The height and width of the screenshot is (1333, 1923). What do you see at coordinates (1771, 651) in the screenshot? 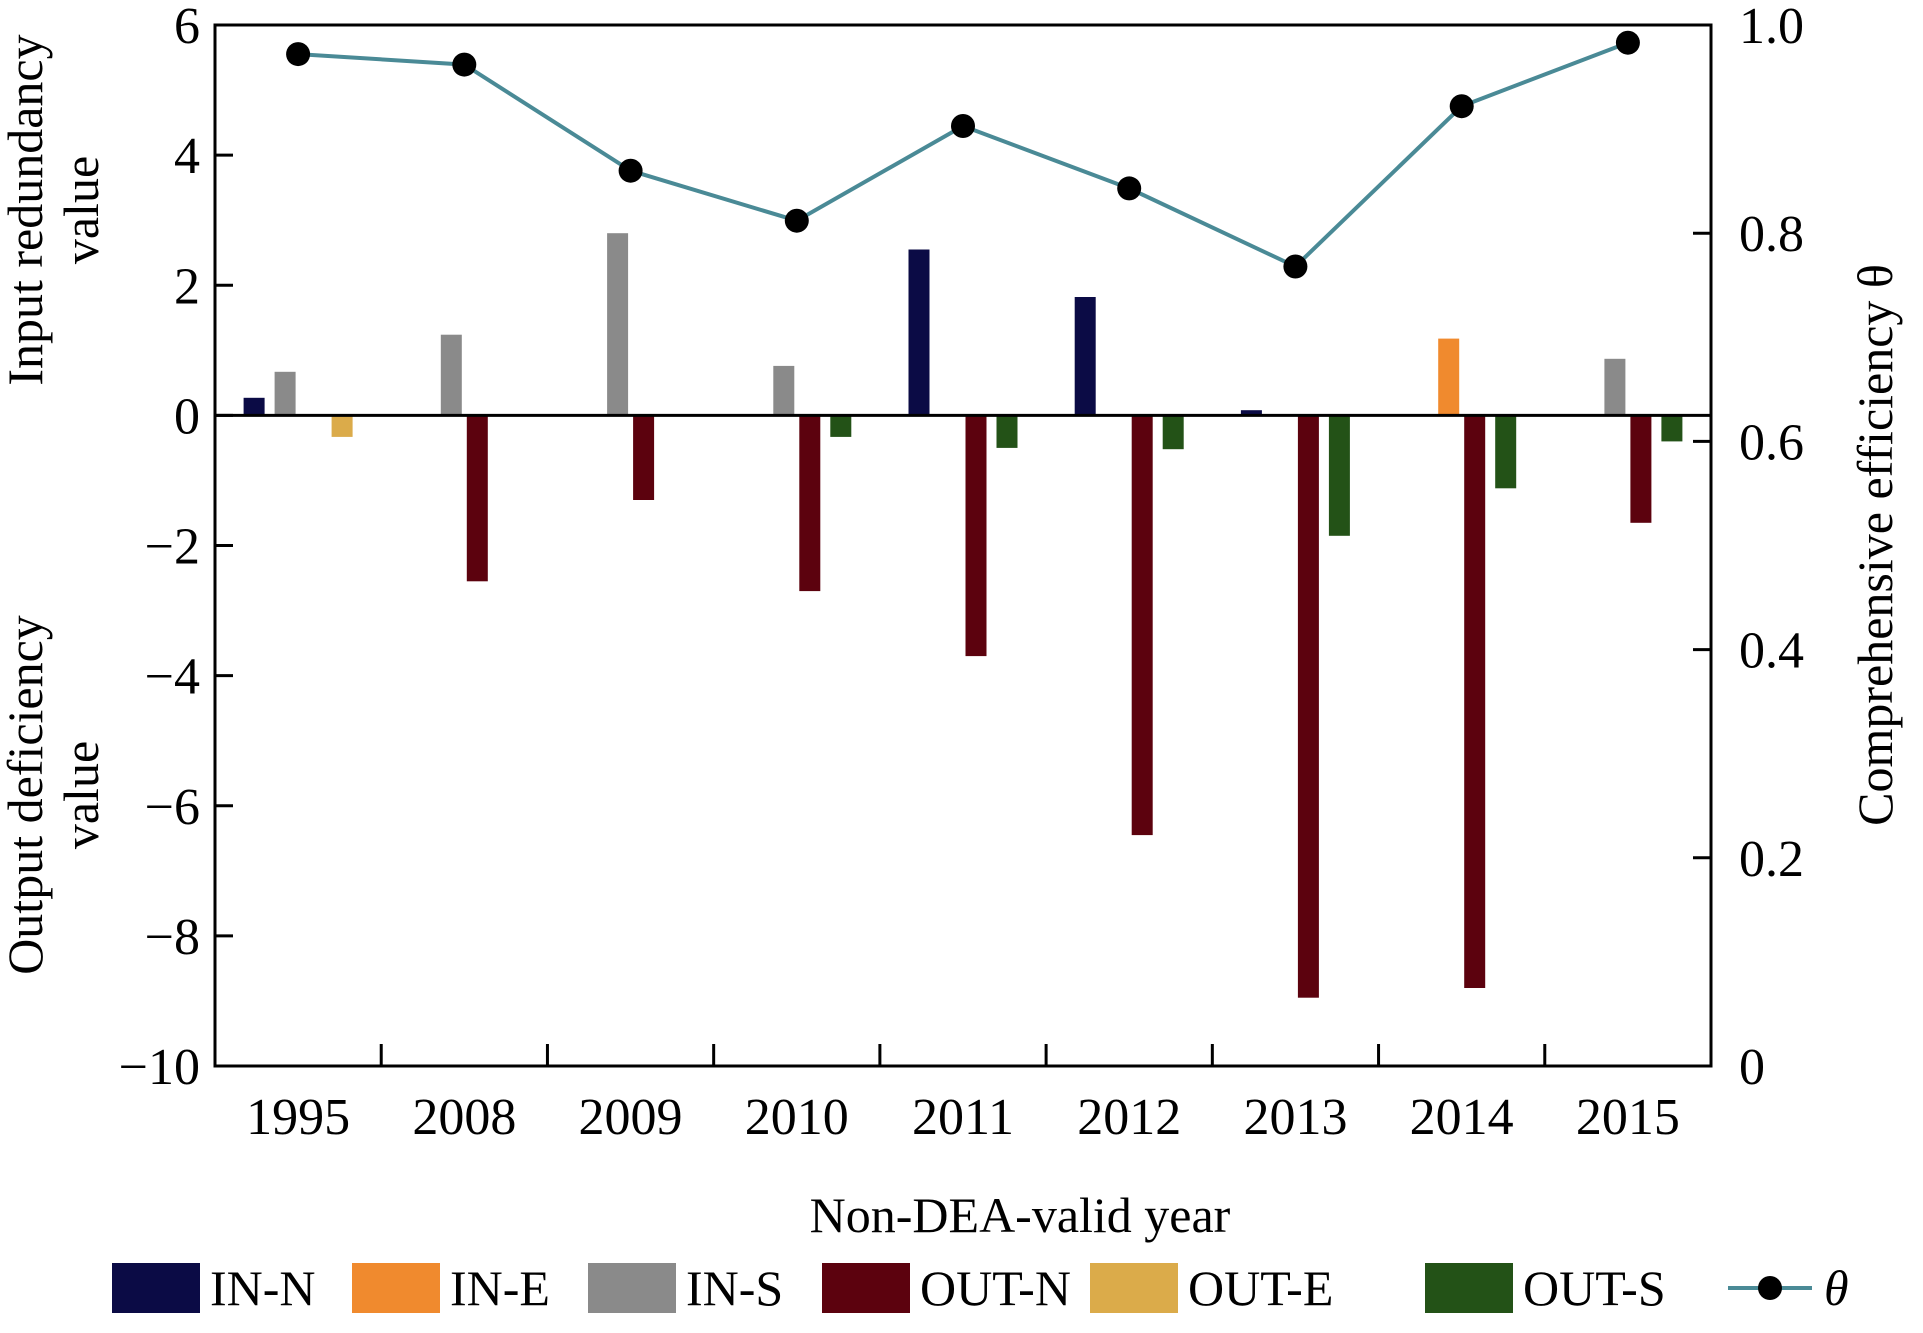
I see `right-tick-label: 0.4` at bounding box center [1771, 651].